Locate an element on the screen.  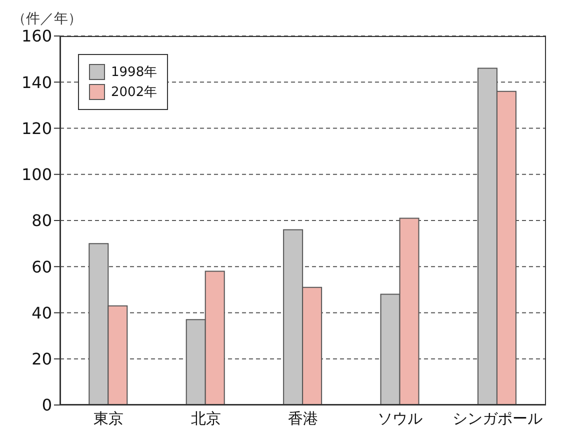
x-tick-label: ソウル is located at coordinates (400, 419).